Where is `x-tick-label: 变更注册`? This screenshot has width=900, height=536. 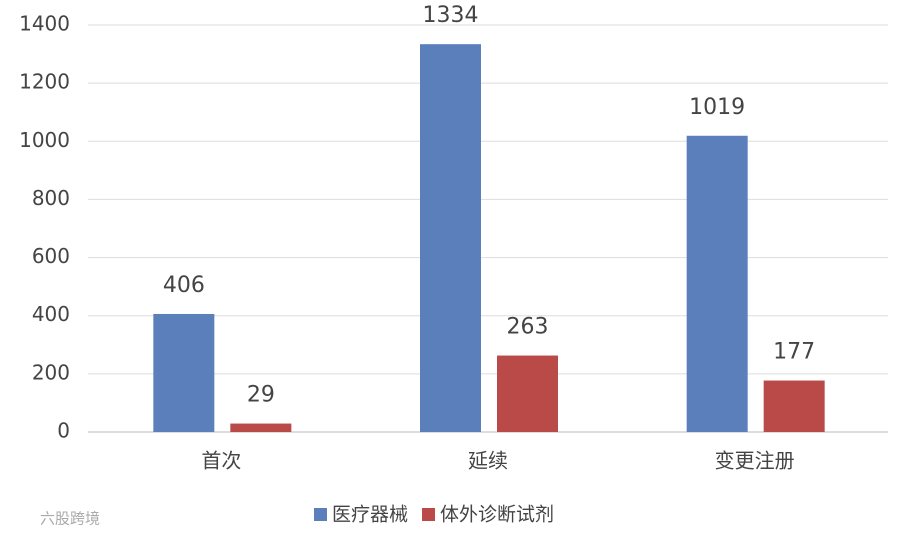 x-tick-label: 变更注册 is located at coordinates (755, 461).